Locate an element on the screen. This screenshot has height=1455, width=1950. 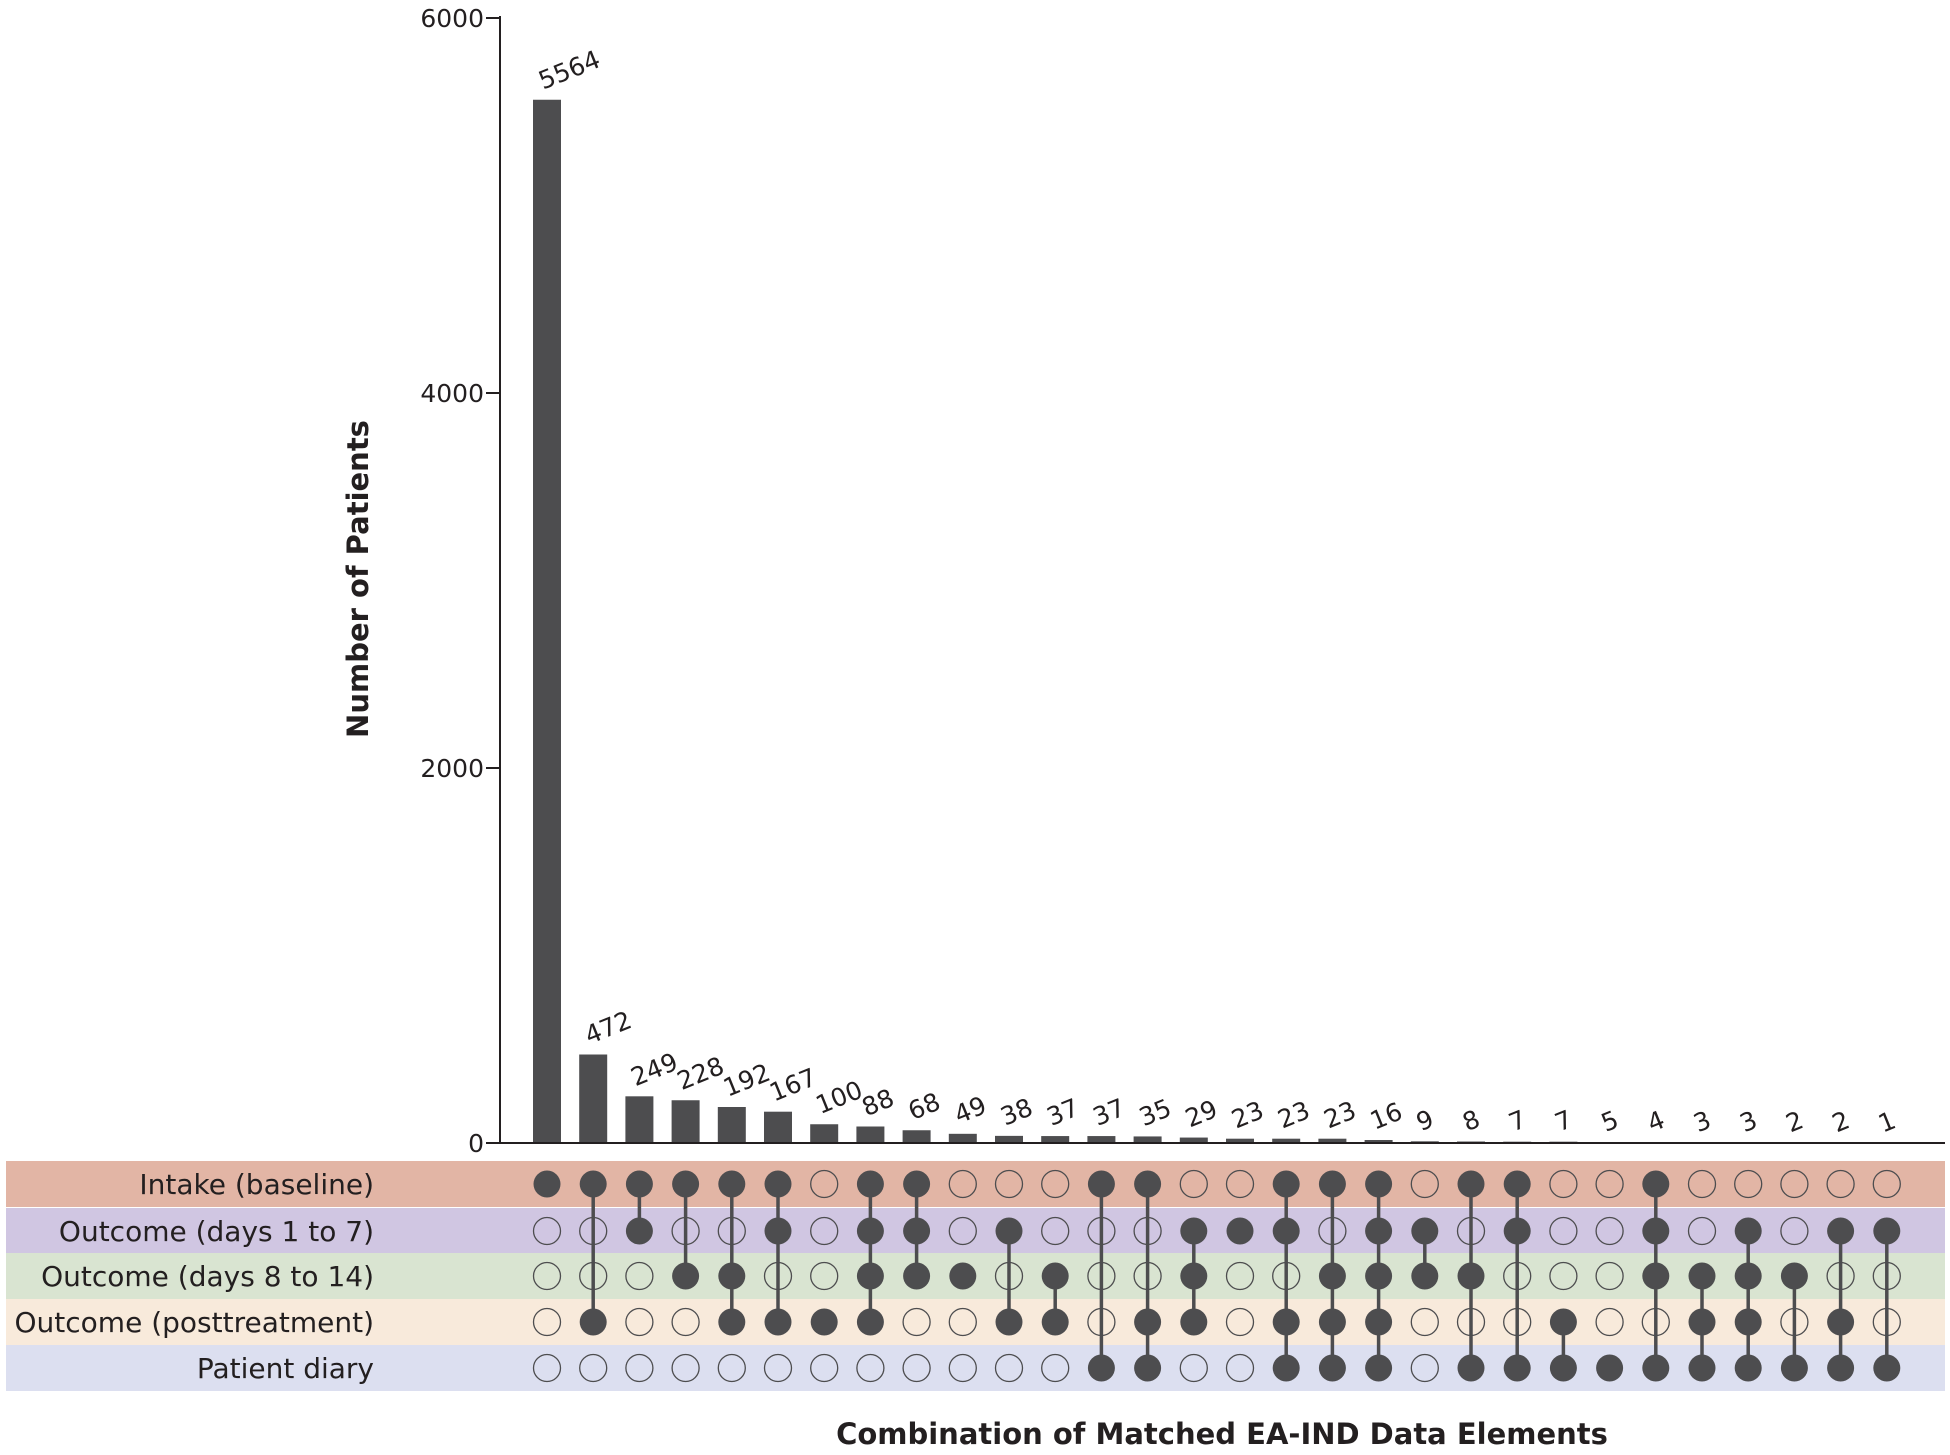
bar-value-label: 2 is located at coordinates (1795, 1121).